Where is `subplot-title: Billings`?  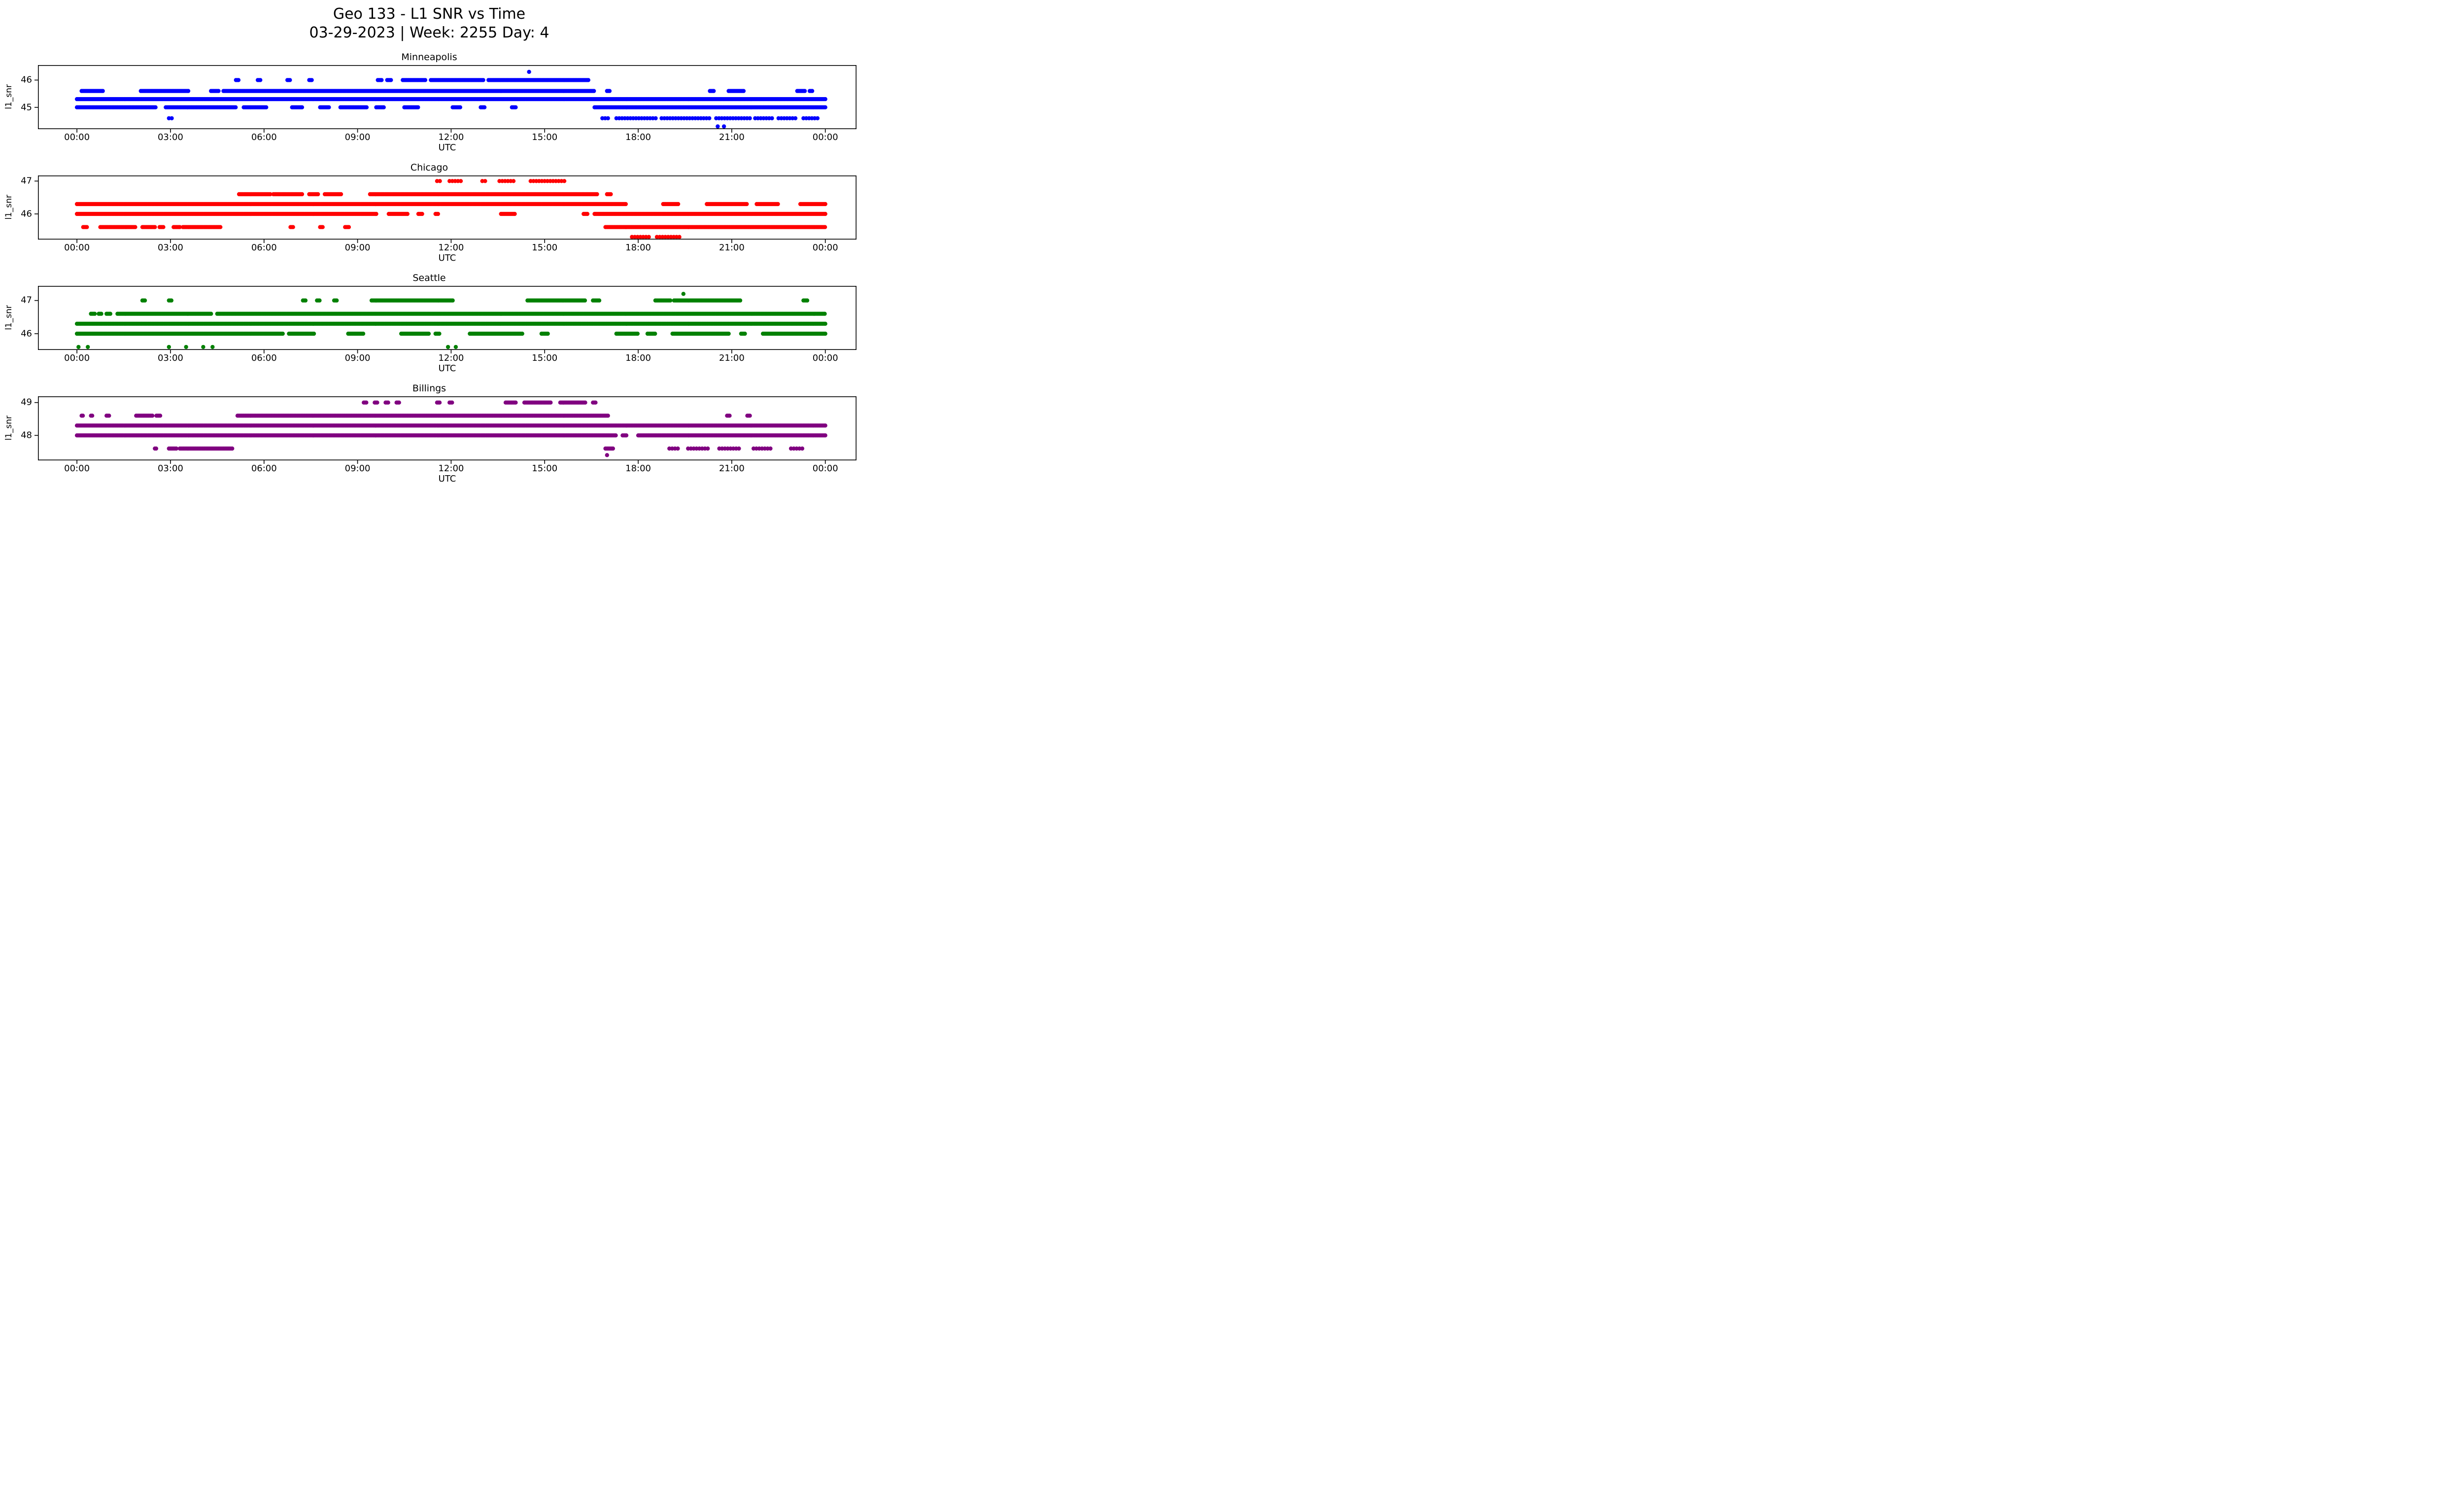 subplot-title: Billings is located at coordinates (429, 388).